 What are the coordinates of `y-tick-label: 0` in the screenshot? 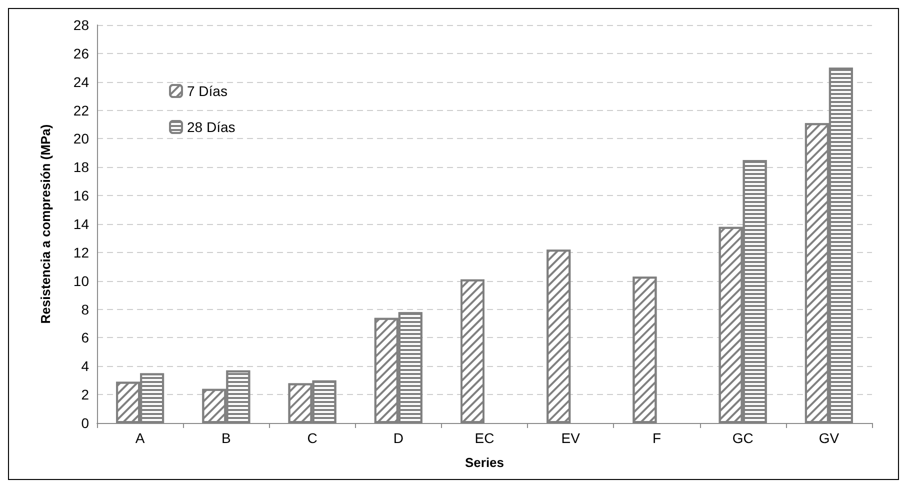 It's located at (85, 423).